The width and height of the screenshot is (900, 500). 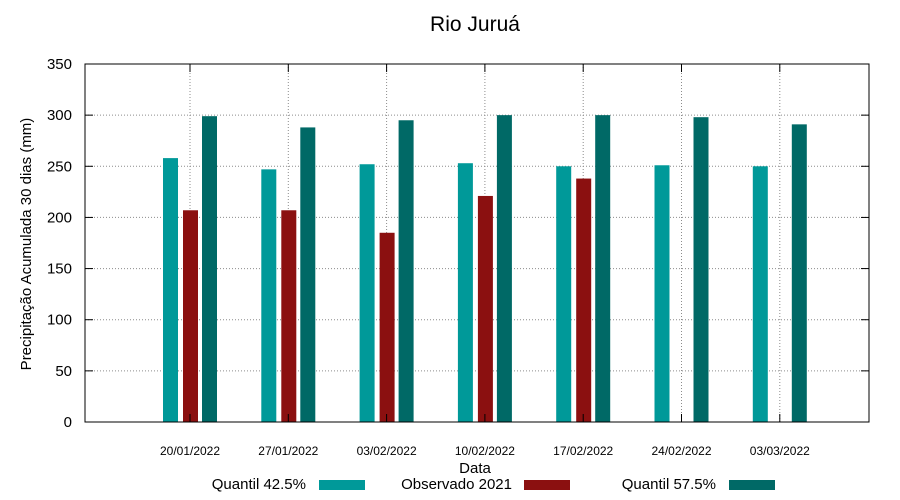 What do you see at coordinates (456, 484) in the screenshot?
I see `legend-label-1: Observado 2021` at bounding box center [456, 484].